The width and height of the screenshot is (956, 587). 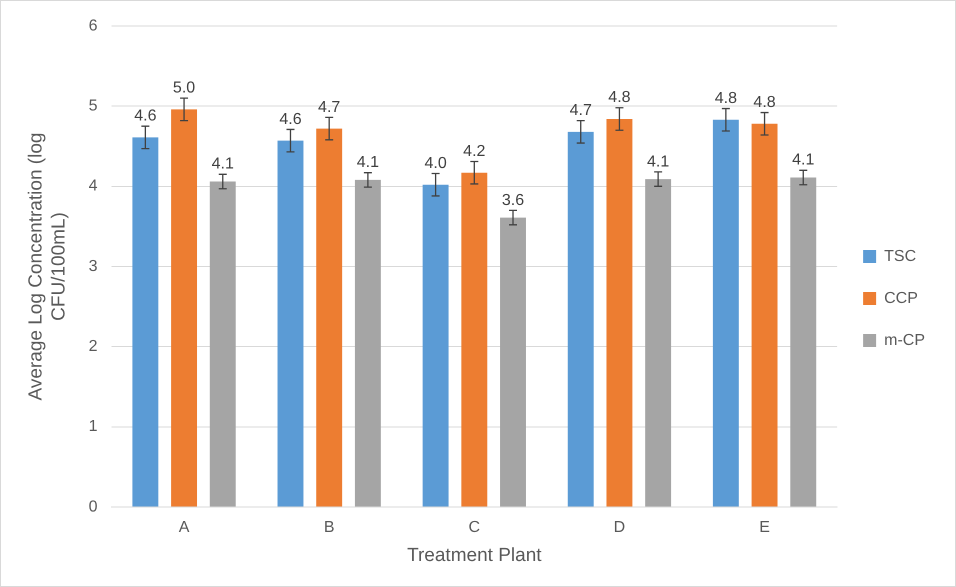 I want to click on data-label: 4.0, so click(x=435, y=163).